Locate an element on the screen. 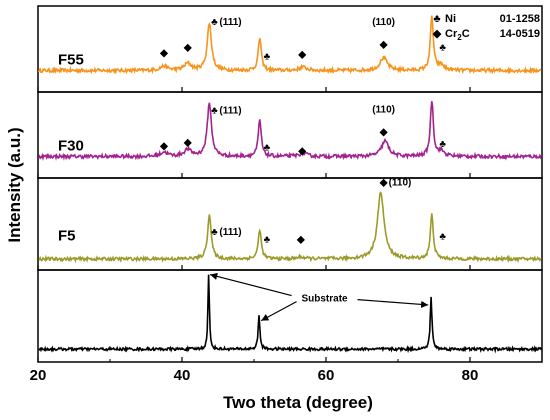 This screenshot has height=420, width=550. legend-label-main: Cr is located at coordinates (451, 34).